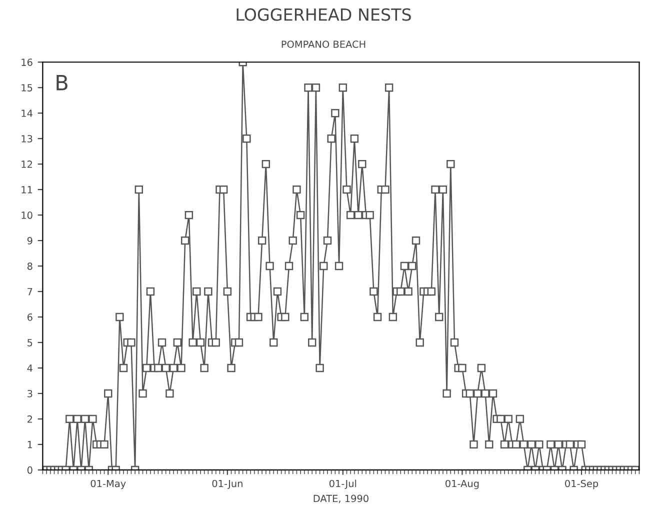  What do you see at coordinates (581, 485) in the screenshot?
I see `x-tick-label: 01-Sep` at bounding box center [581, 485].